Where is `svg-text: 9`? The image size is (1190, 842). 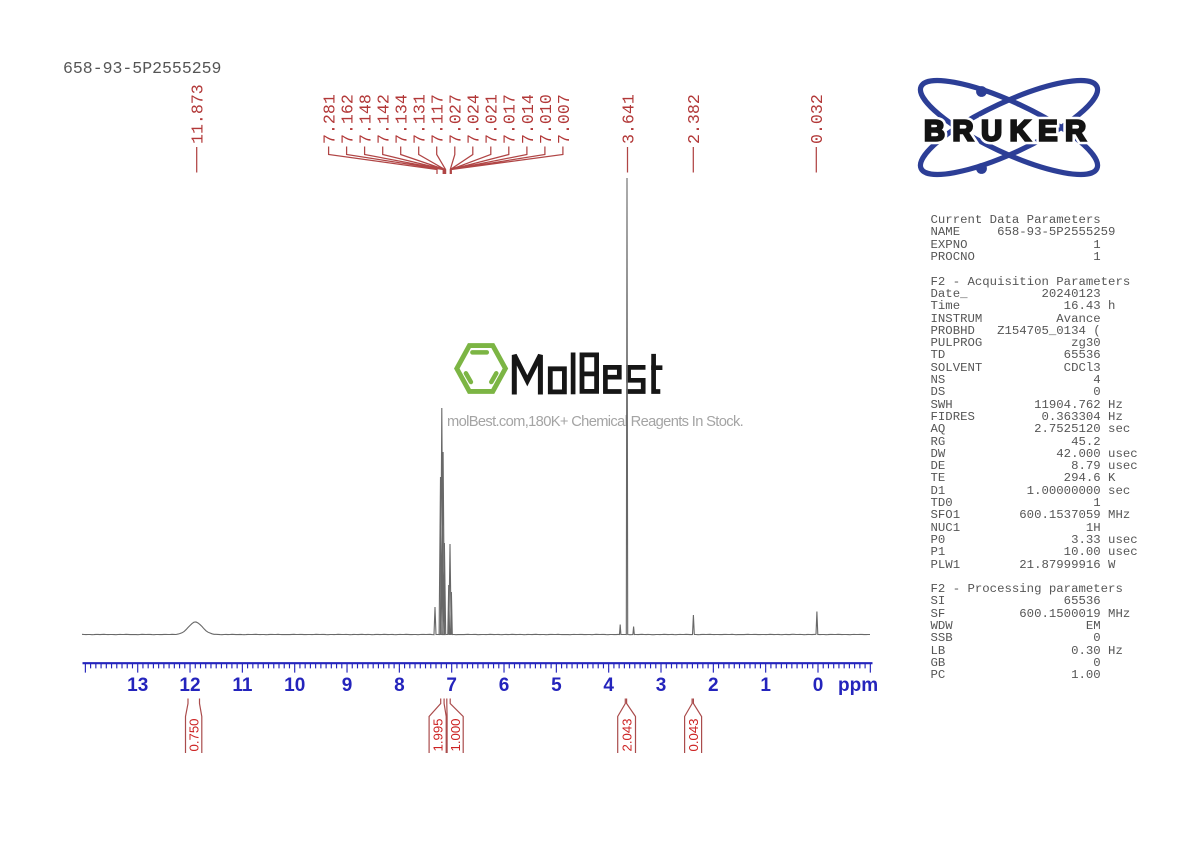 svg-text: 9 is located at coordinates (347, 685).